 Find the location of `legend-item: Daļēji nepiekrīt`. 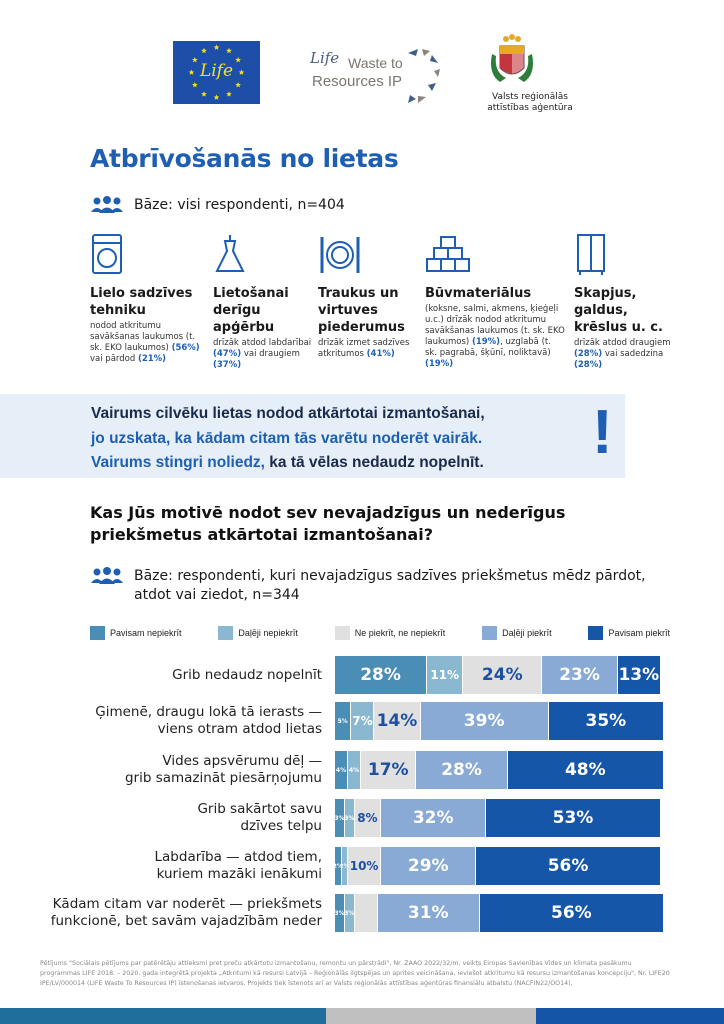

legend-item: Daļēji nepiekrīt is located at coordinates (258, 633).